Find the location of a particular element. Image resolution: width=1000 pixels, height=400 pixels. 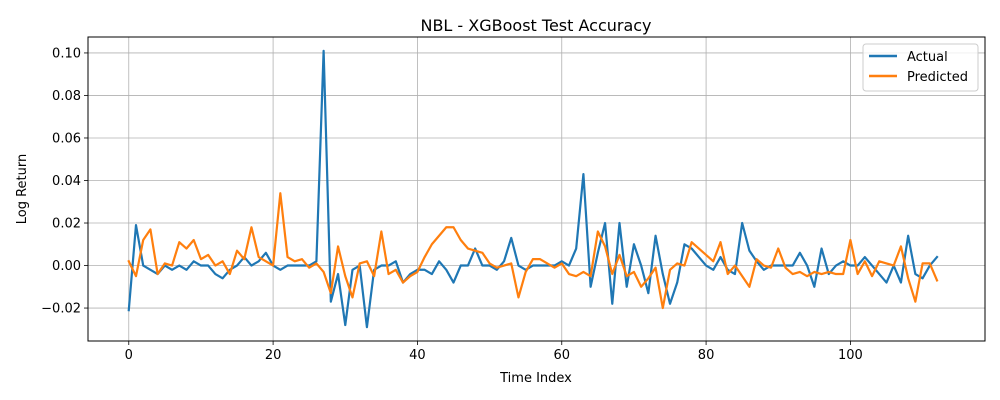

y-axis-title: Log Return is located at coordinates (22, 189).